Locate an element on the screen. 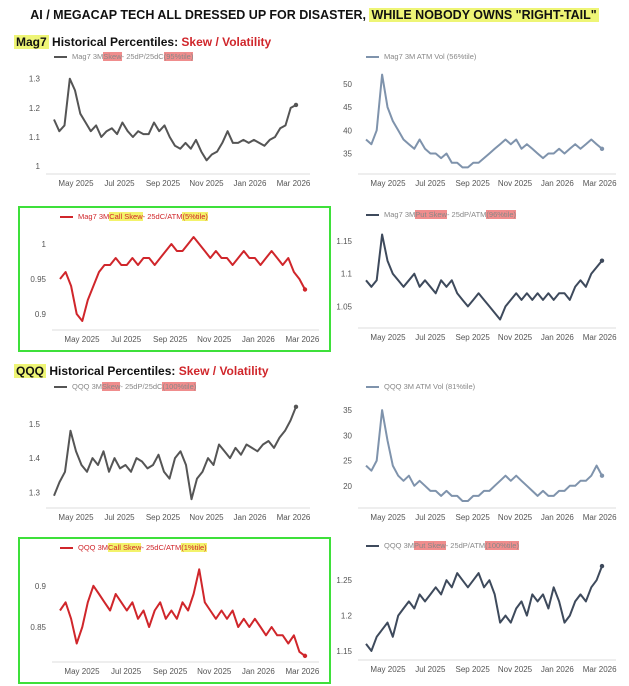 Image resolution: width=629 pixels, height=686 pixels. legend-text: QQQ 3M is located at coordinates (93, 547).